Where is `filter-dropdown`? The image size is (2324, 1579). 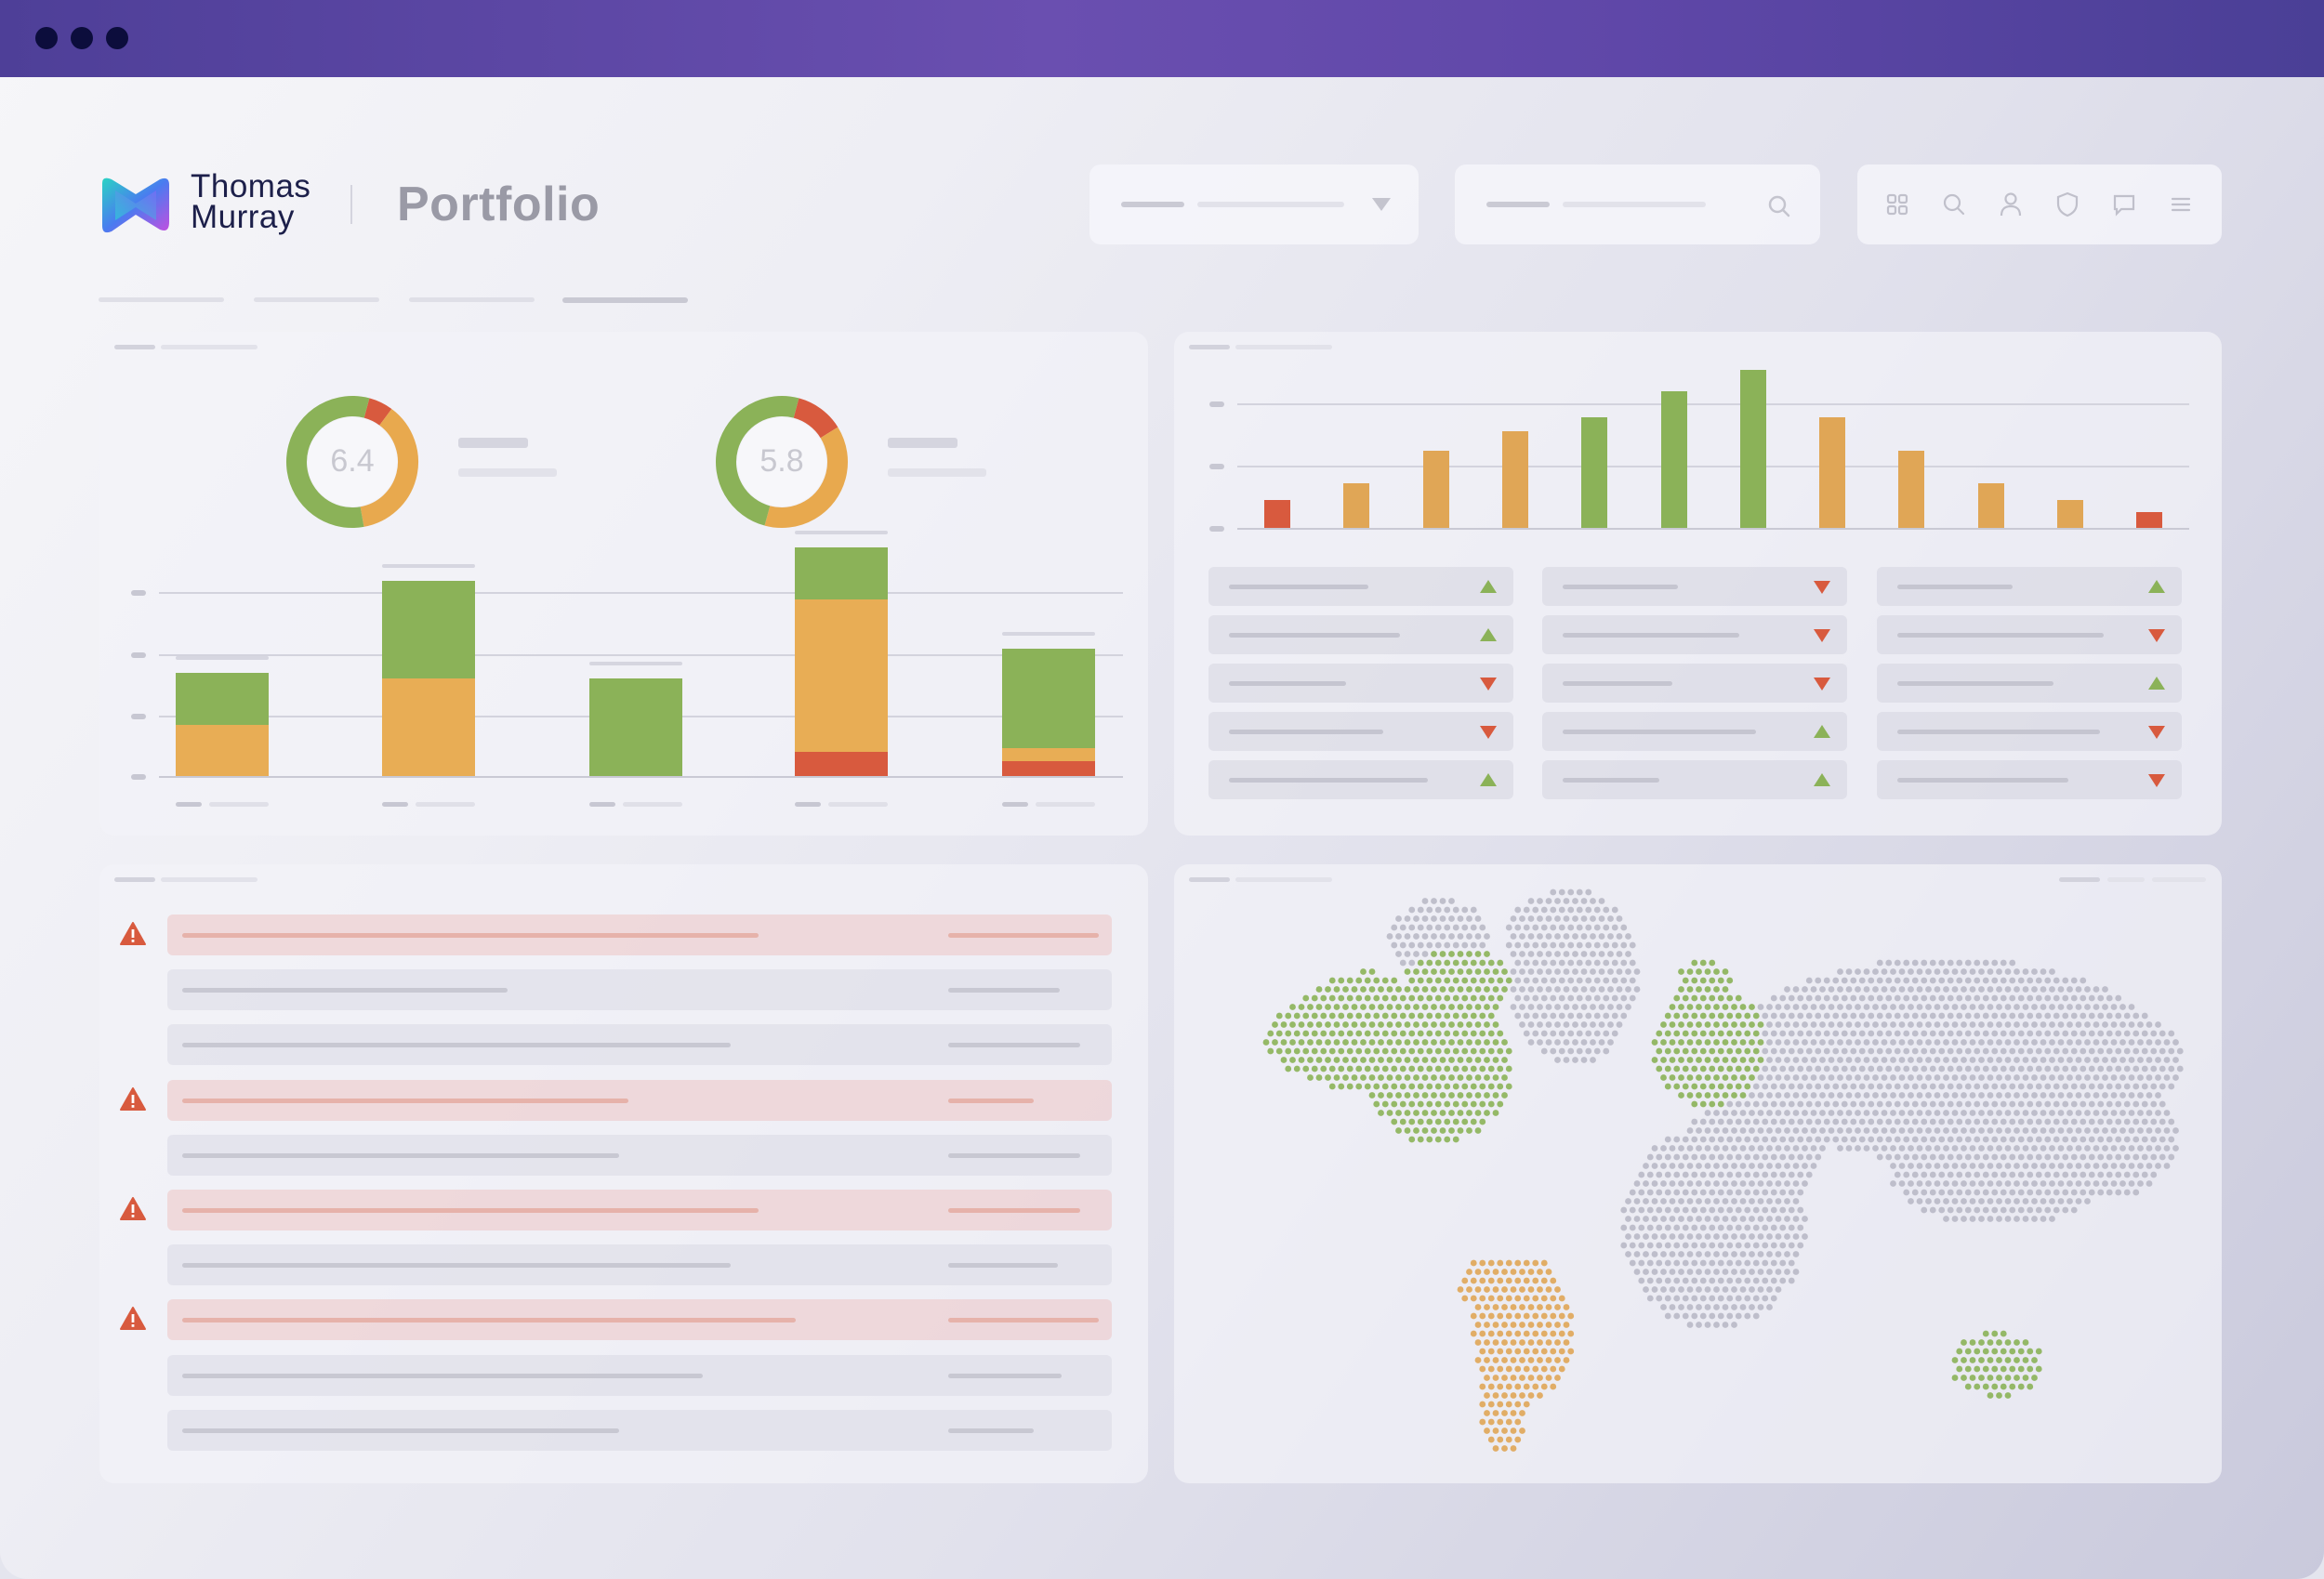
filter-dropdown is located at coordinates (1254, 204).